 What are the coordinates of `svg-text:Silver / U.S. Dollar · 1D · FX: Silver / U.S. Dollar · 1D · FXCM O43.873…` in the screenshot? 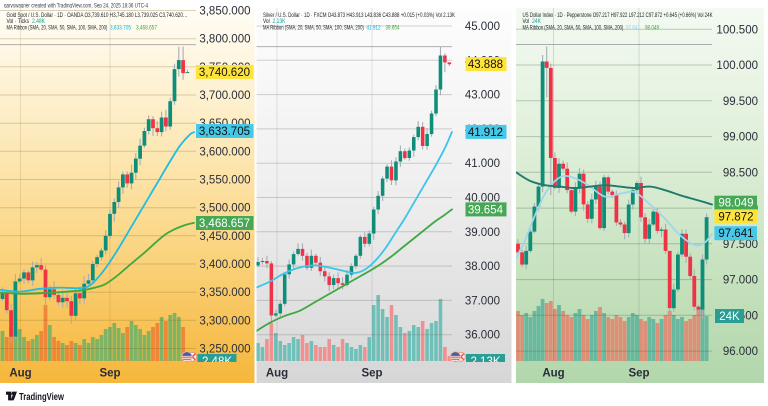 It's located at (359, 15).